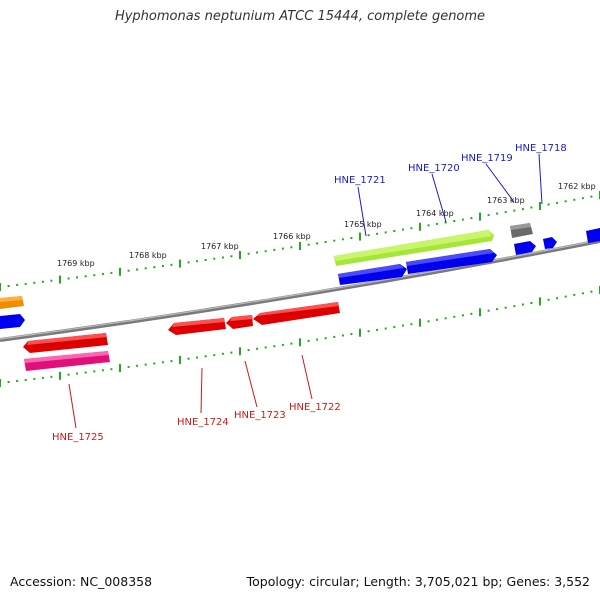 Image resolution: width=600 pixels, height=600 pixels. I want to click on scale-label: 1762 kbp, so click(577, 186).